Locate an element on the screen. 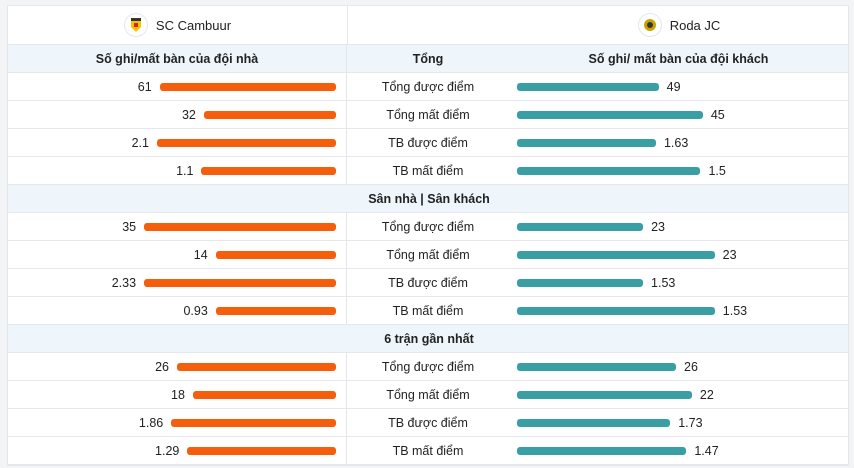  home-value: 1.86 is located at coordinates (151, 422).